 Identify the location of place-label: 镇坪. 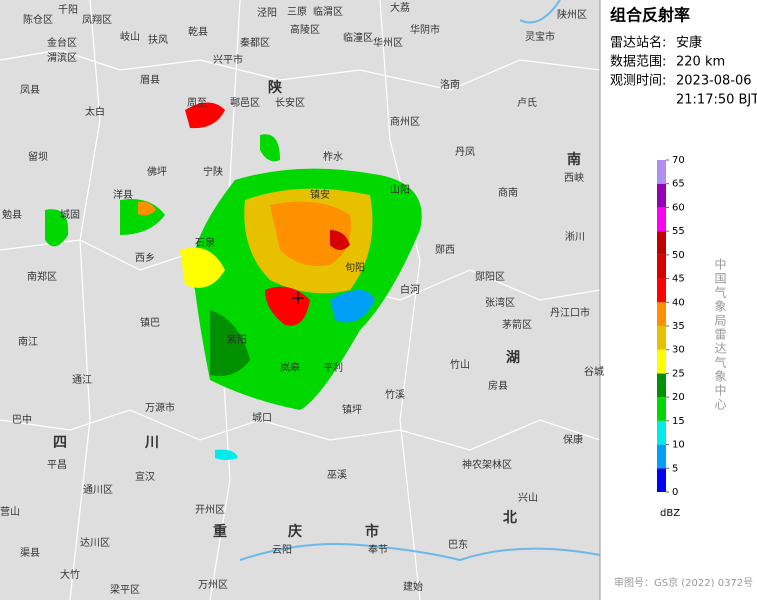
(352, 409).